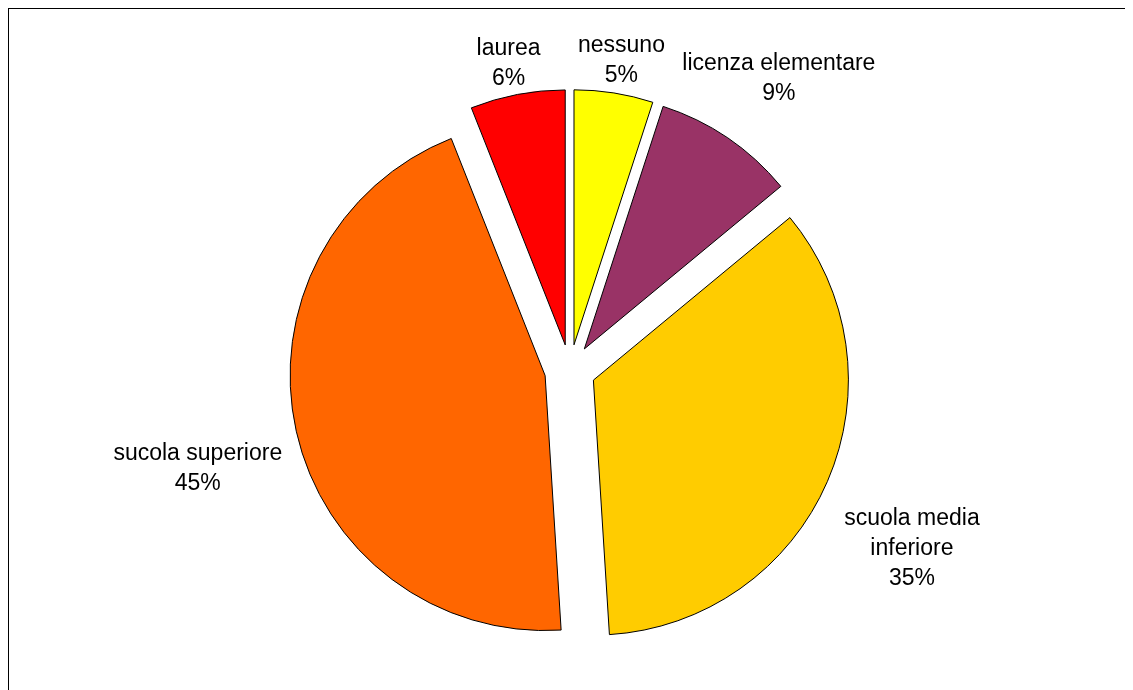 Image resolution: width=1133 pixels, height=690 pixels. Describe the element at coordinates (508, 76) in the screenshot. I see `data-label: 6%` at that location.